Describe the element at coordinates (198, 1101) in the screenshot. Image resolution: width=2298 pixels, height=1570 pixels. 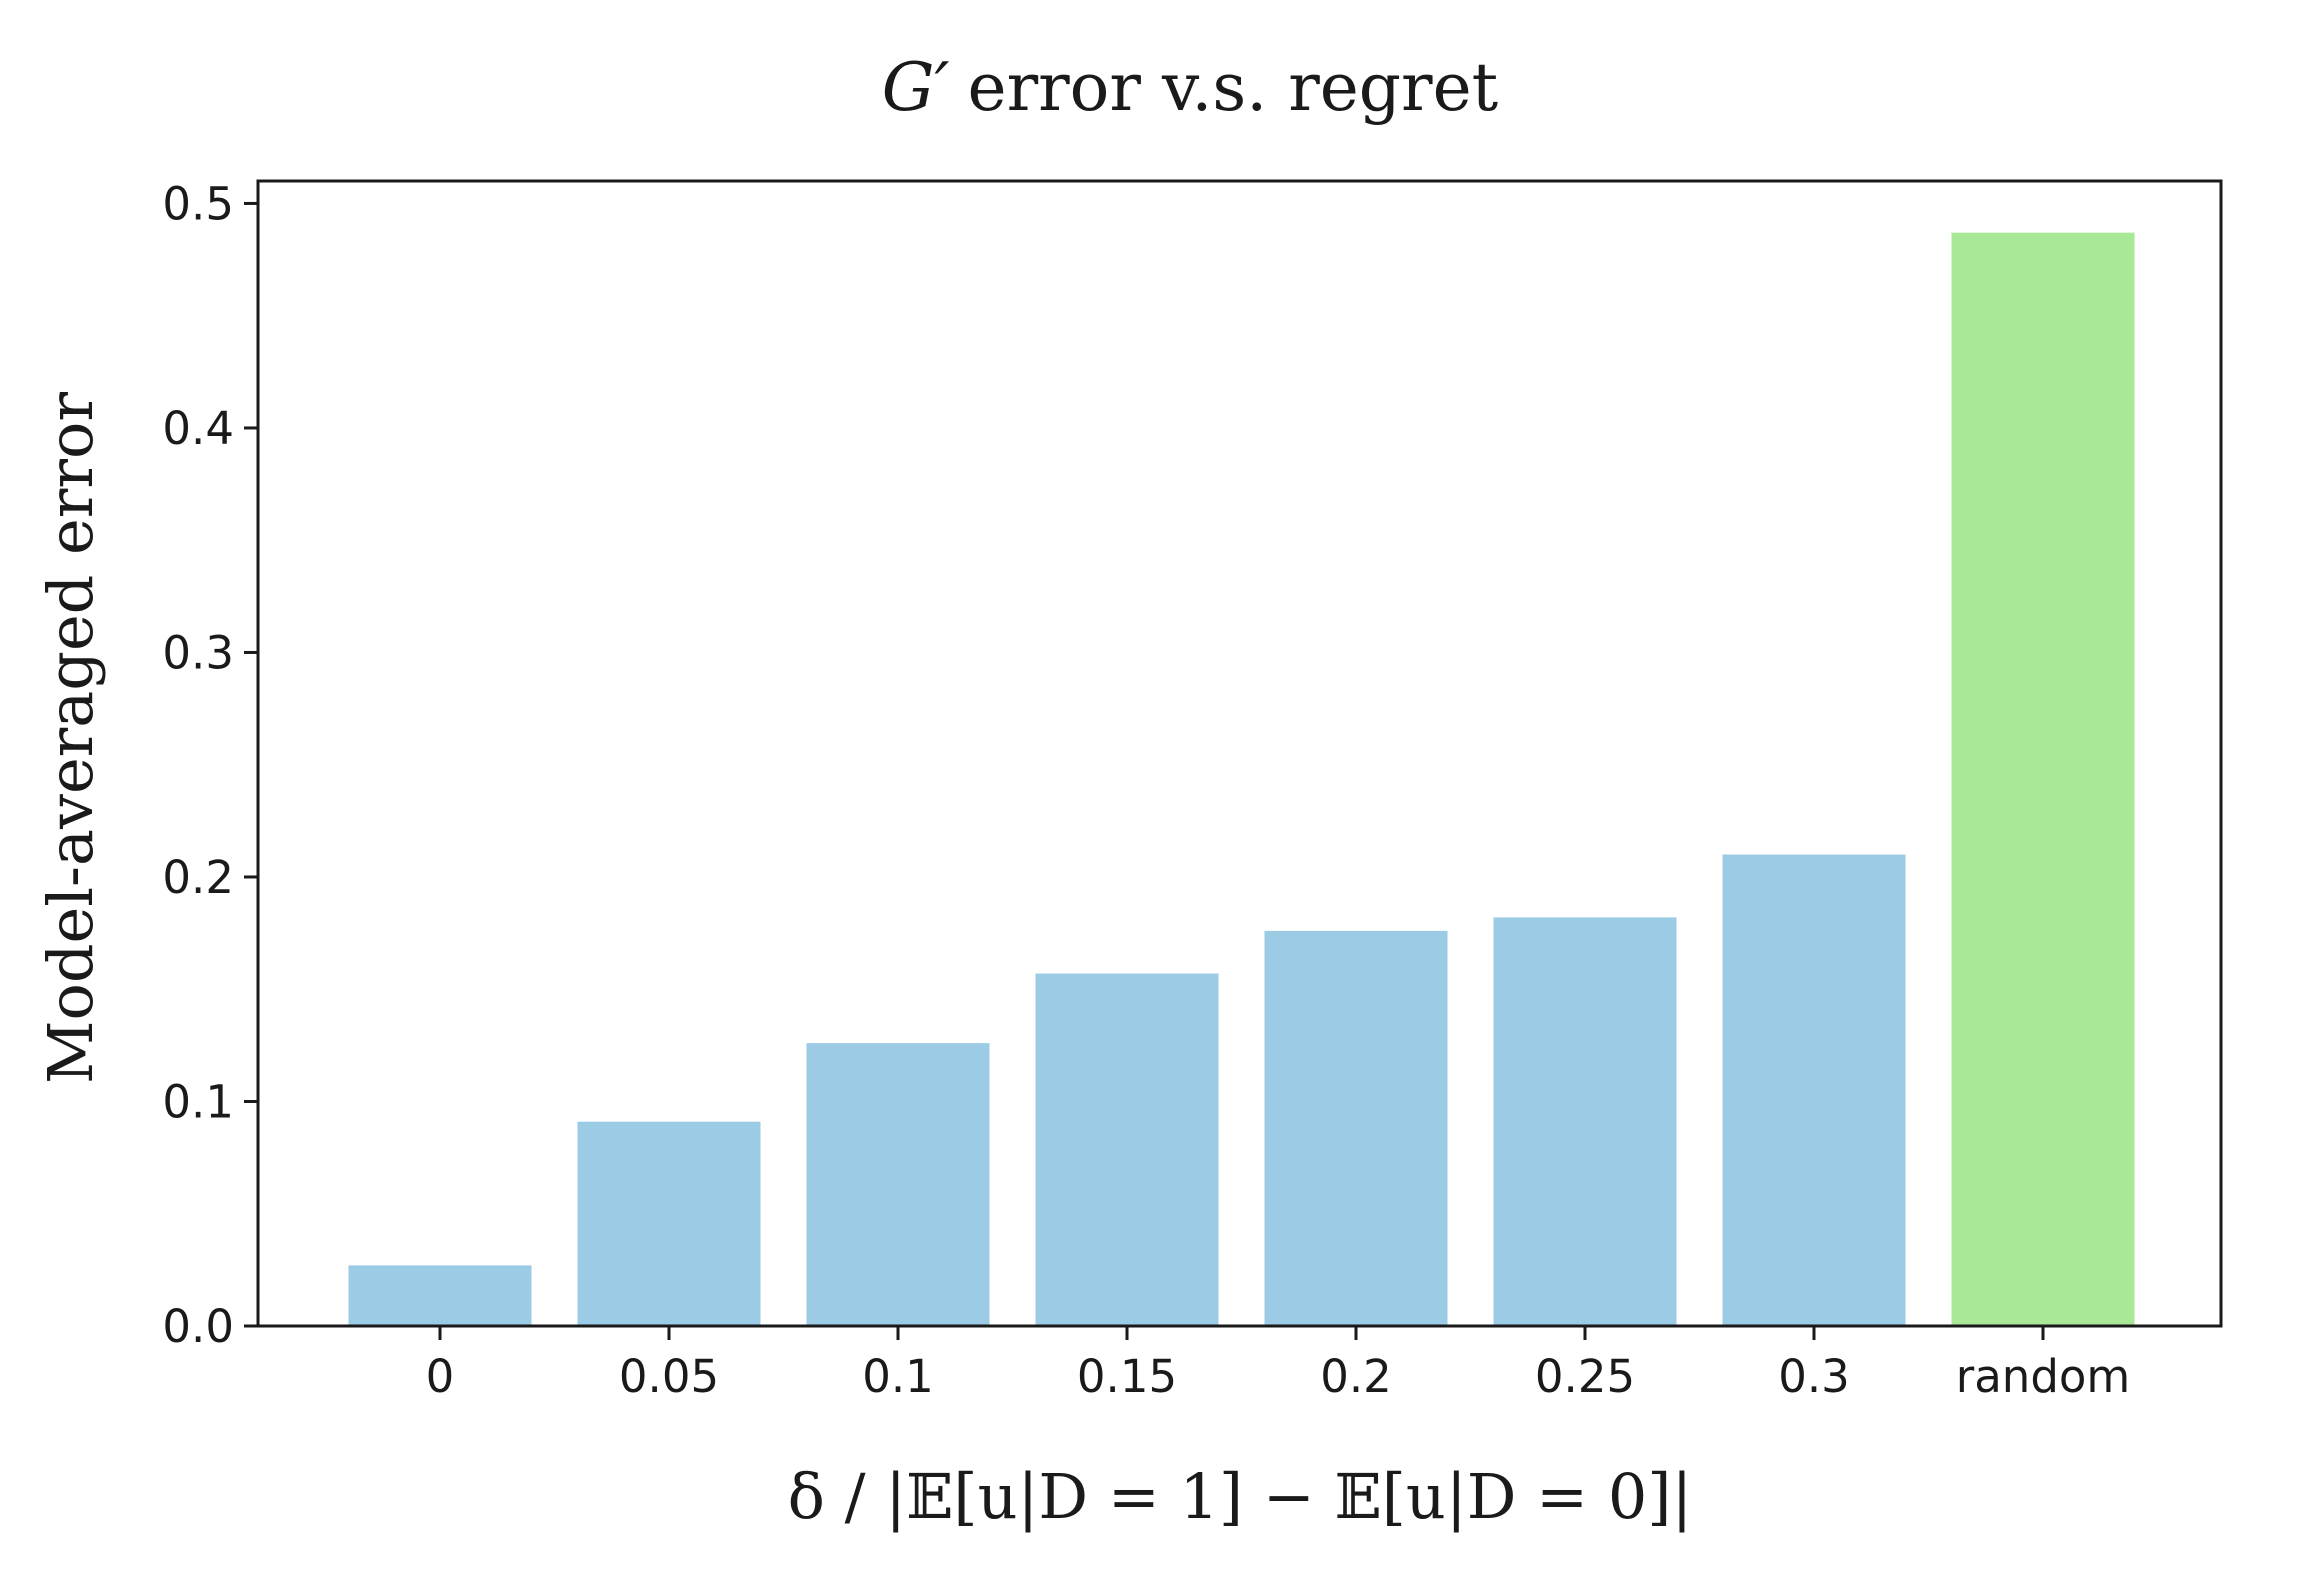
I see `y-tick-label: 0.1` at that location.